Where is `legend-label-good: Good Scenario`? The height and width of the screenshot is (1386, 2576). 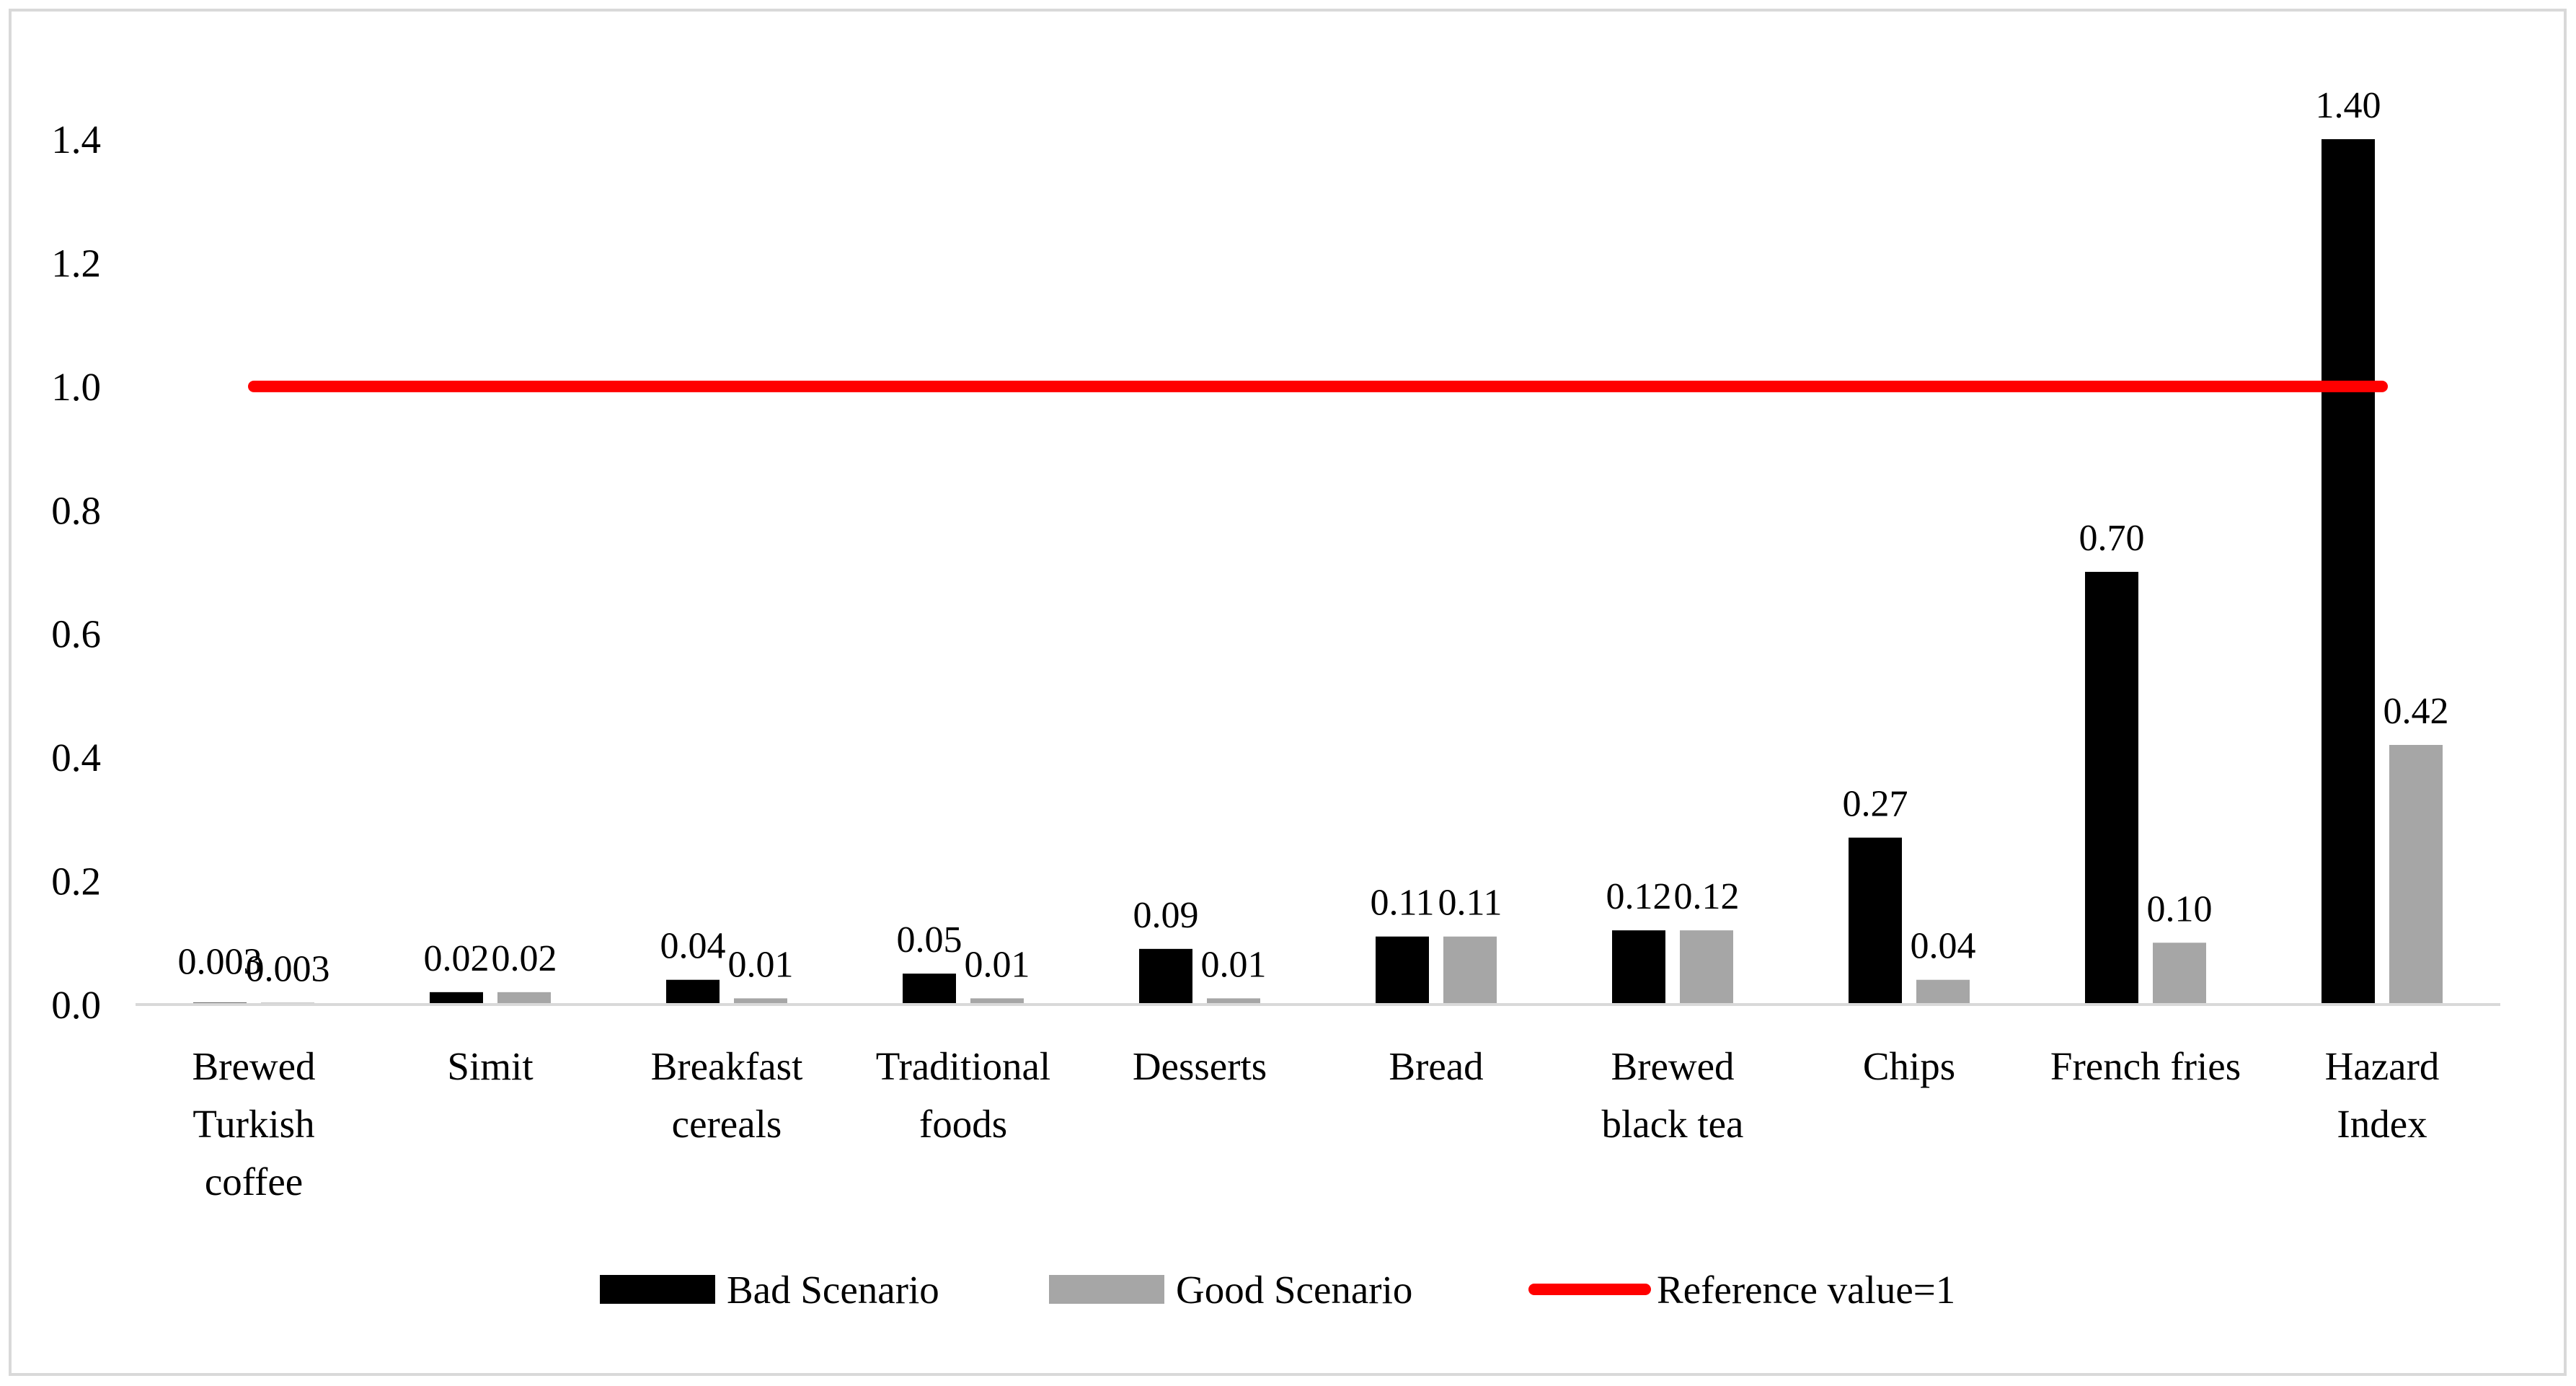
legend-label-good: Good Scenario is located at coordinates (1294, 1290).